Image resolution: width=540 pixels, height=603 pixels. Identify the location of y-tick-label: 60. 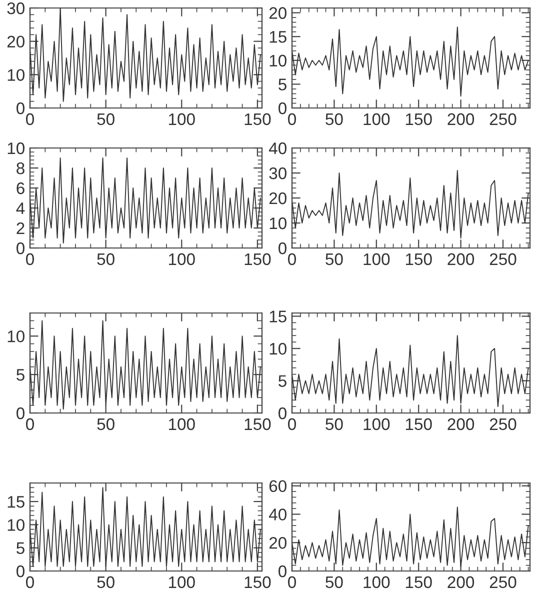
(277, 486).